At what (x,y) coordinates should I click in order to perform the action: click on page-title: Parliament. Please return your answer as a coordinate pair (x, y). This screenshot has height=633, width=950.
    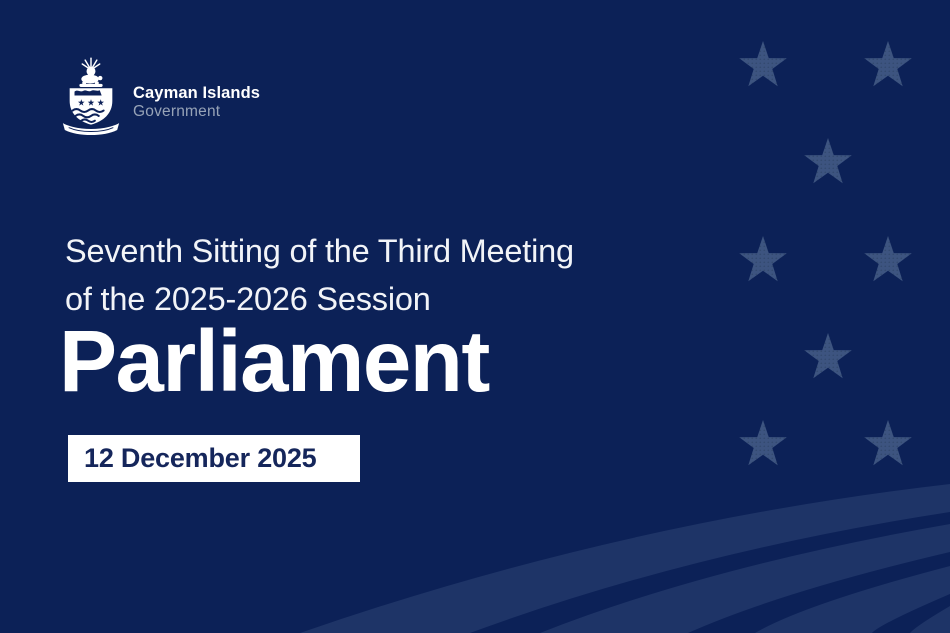
    Looking at the image, I should click on (274, 361).